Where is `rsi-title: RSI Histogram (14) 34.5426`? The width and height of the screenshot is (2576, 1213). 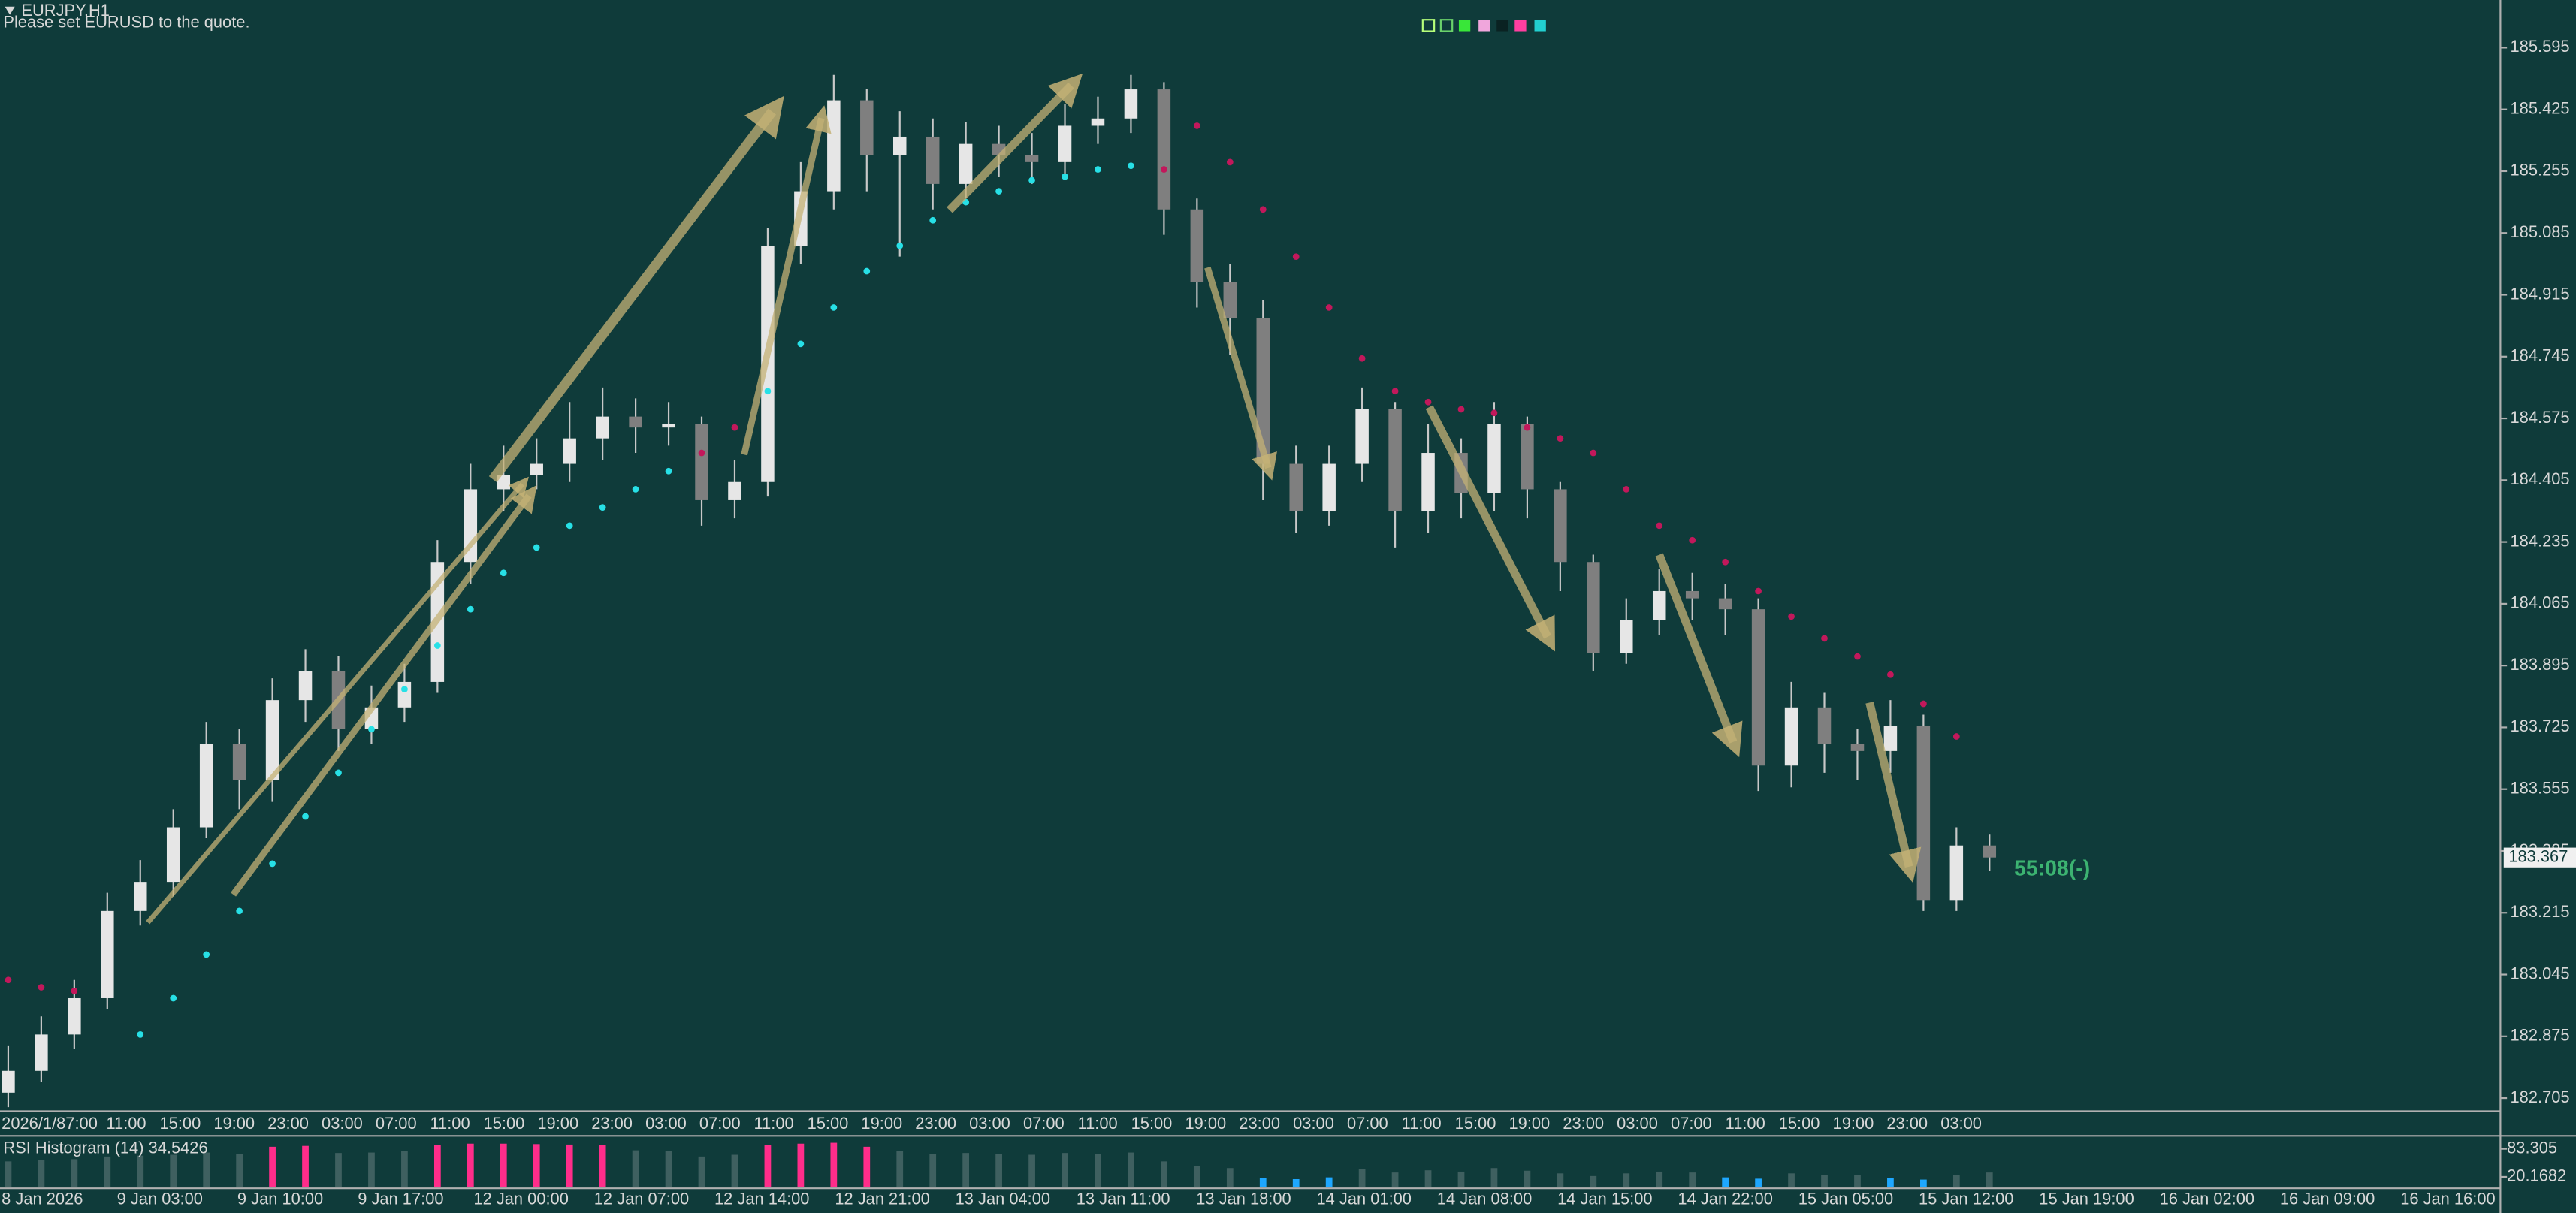 rsi-title: RSI Histogram (14) 34.5426 is located at coordinates (105, 1148).